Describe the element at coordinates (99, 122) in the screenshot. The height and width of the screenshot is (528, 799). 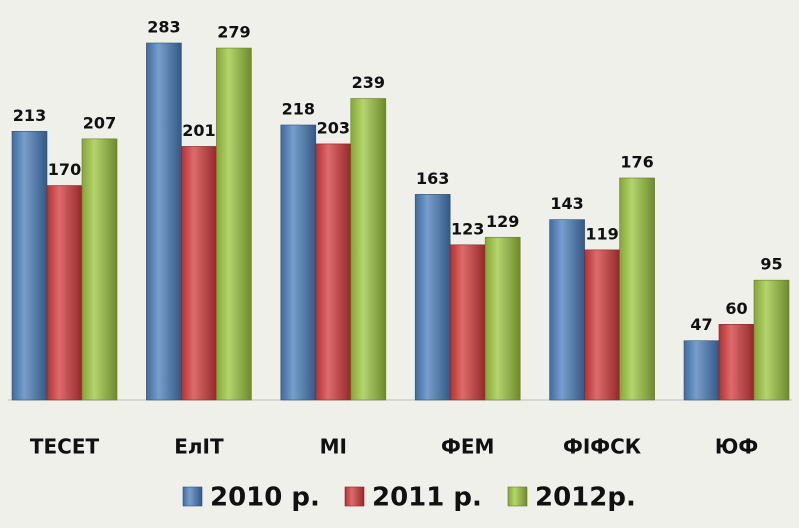
I see `value-label: 207` at that location.